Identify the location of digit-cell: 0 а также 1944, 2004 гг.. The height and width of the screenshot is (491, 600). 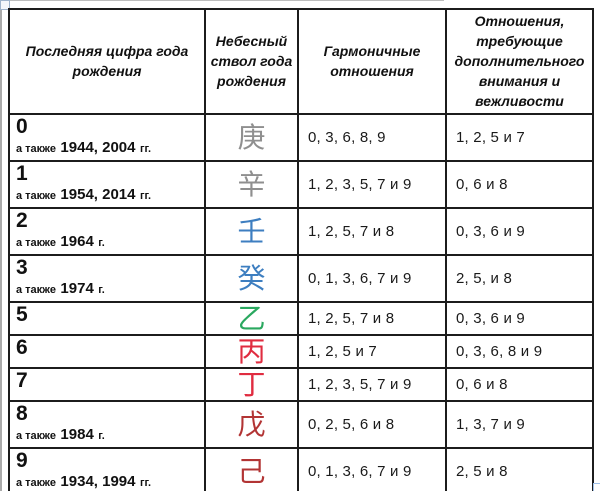
(107, 138).